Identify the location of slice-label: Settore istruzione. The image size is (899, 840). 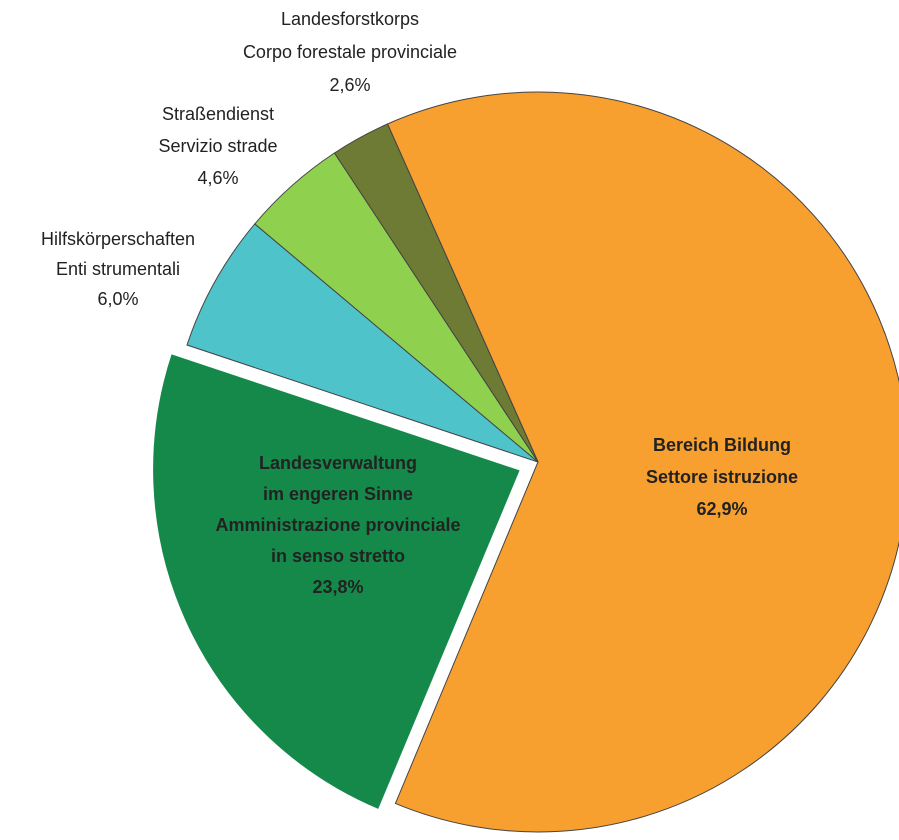
(722, 477).